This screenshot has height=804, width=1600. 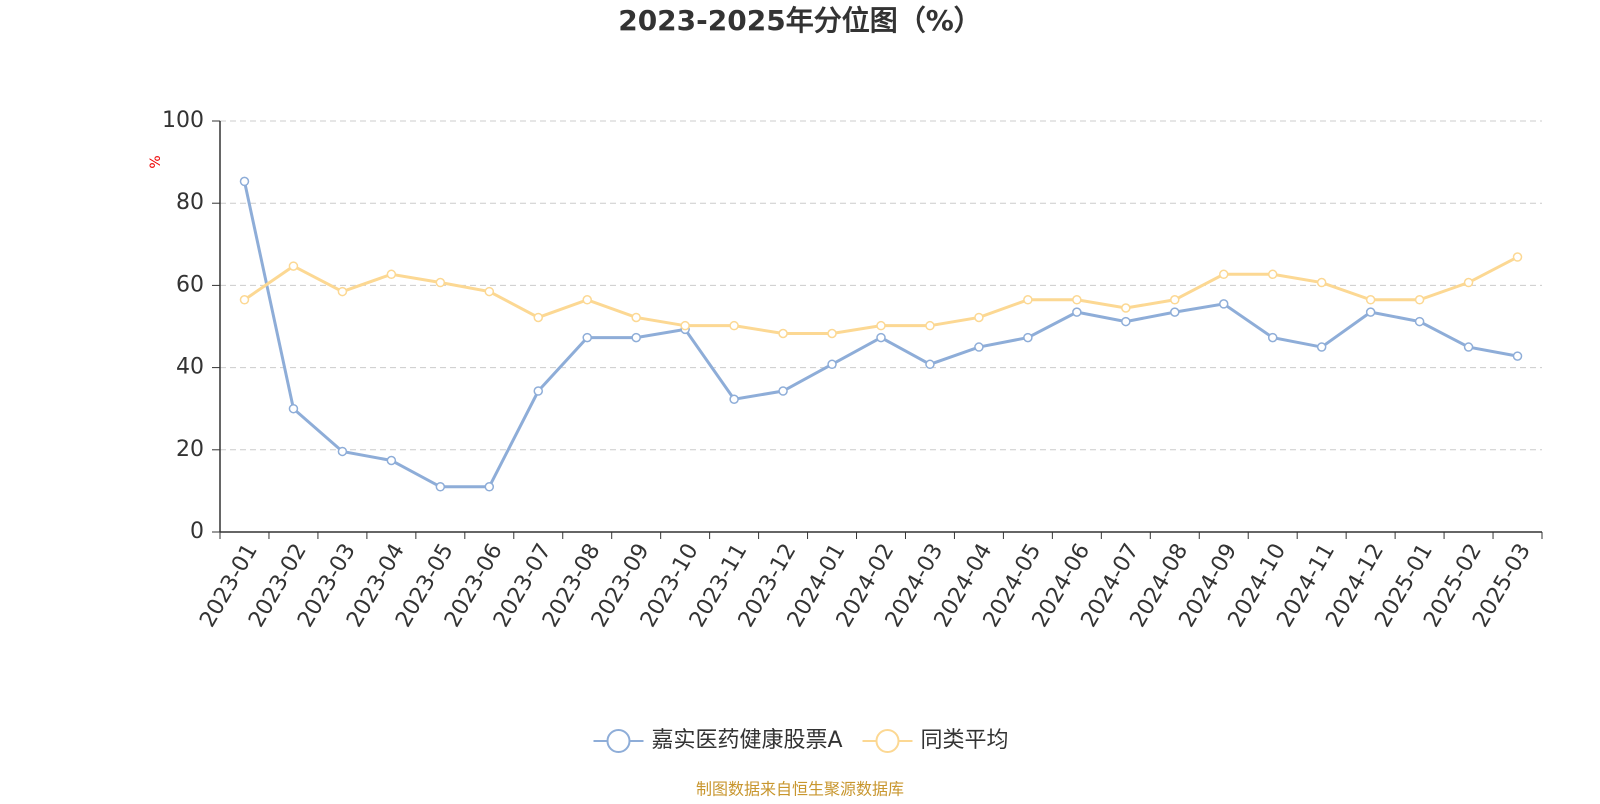 What do you see at coordinates (156, 161) in the screenshot?
I see `y-axis-label: %` at bounding box center [156, 161].